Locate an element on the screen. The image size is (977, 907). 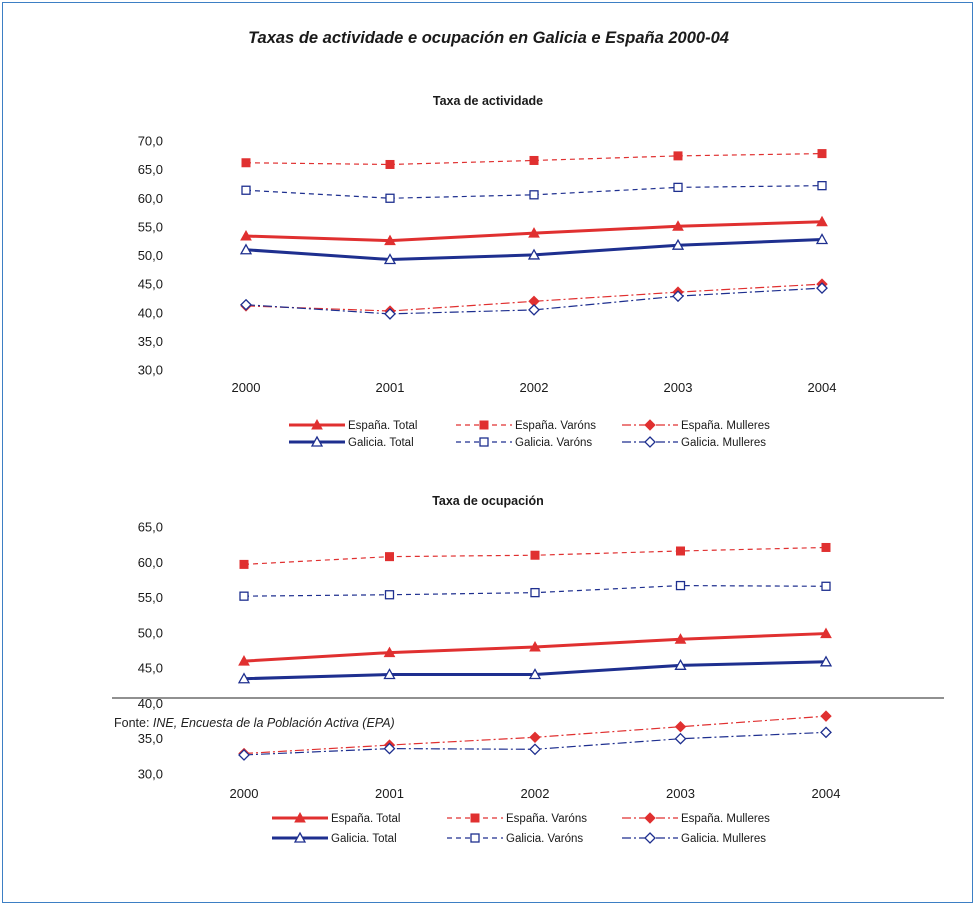
series-espana-varons is located at coordinates (534, 159).